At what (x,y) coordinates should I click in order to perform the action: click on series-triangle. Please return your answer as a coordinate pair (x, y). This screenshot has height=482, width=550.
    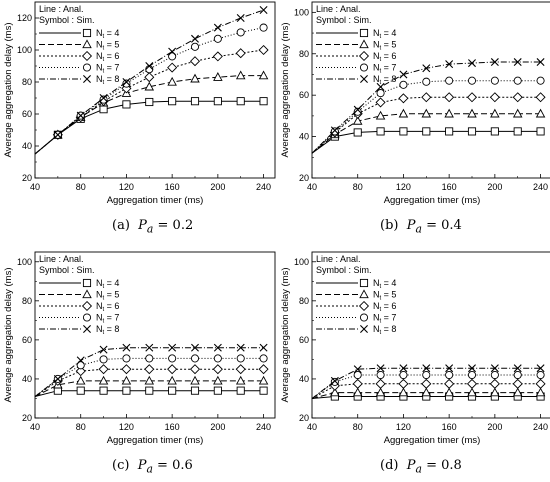
    Looking at the image, I should click on (428, 393).